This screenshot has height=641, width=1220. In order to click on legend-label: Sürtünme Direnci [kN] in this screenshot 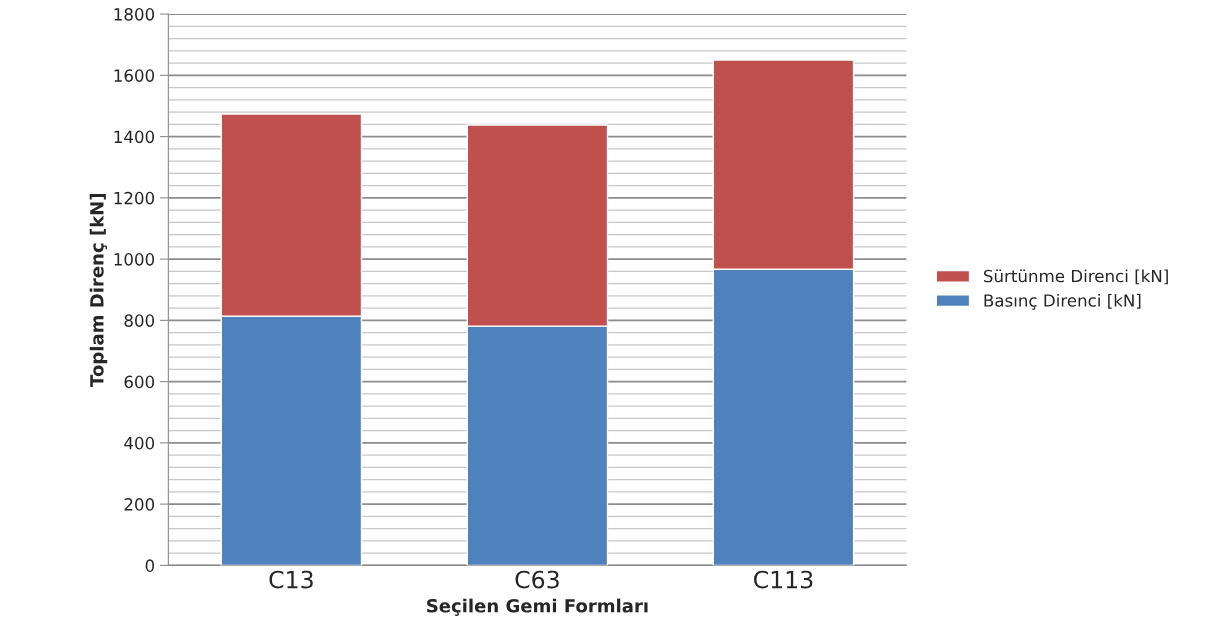, I will do `click(1075, 277)`.